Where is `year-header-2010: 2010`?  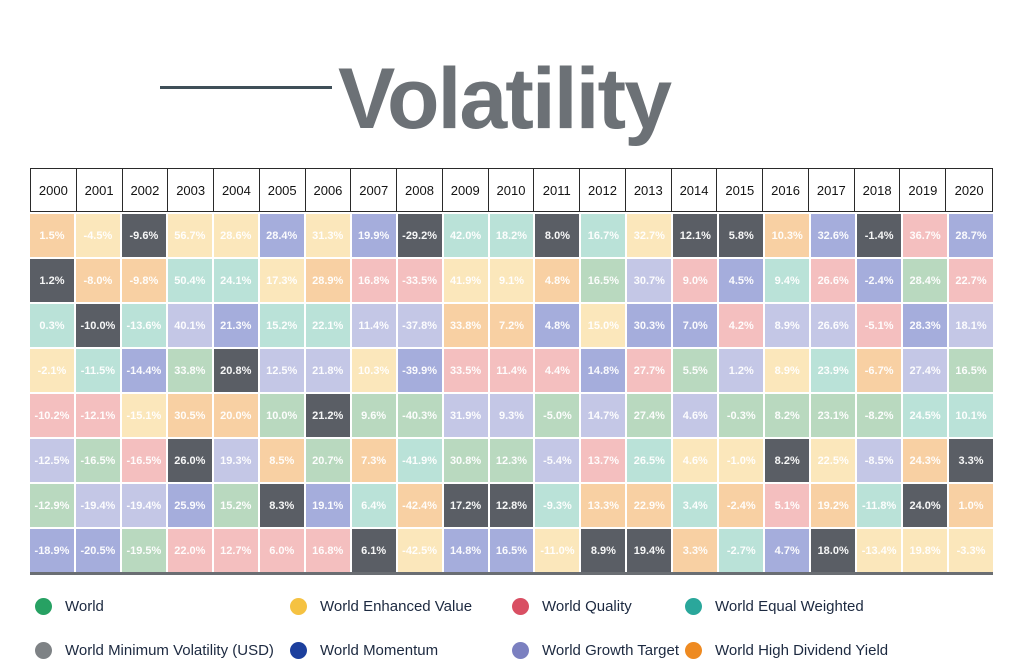 year-header-2010: 2010 is located at coordinates (512, 190).